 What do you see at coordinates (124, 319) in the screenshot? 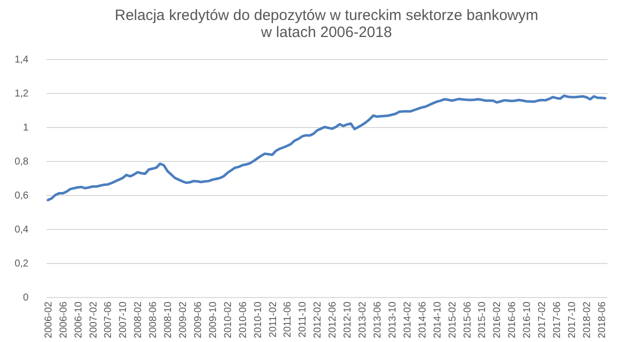
I see `x-tick-label: 2007-10` at bounding box center [124, 319].